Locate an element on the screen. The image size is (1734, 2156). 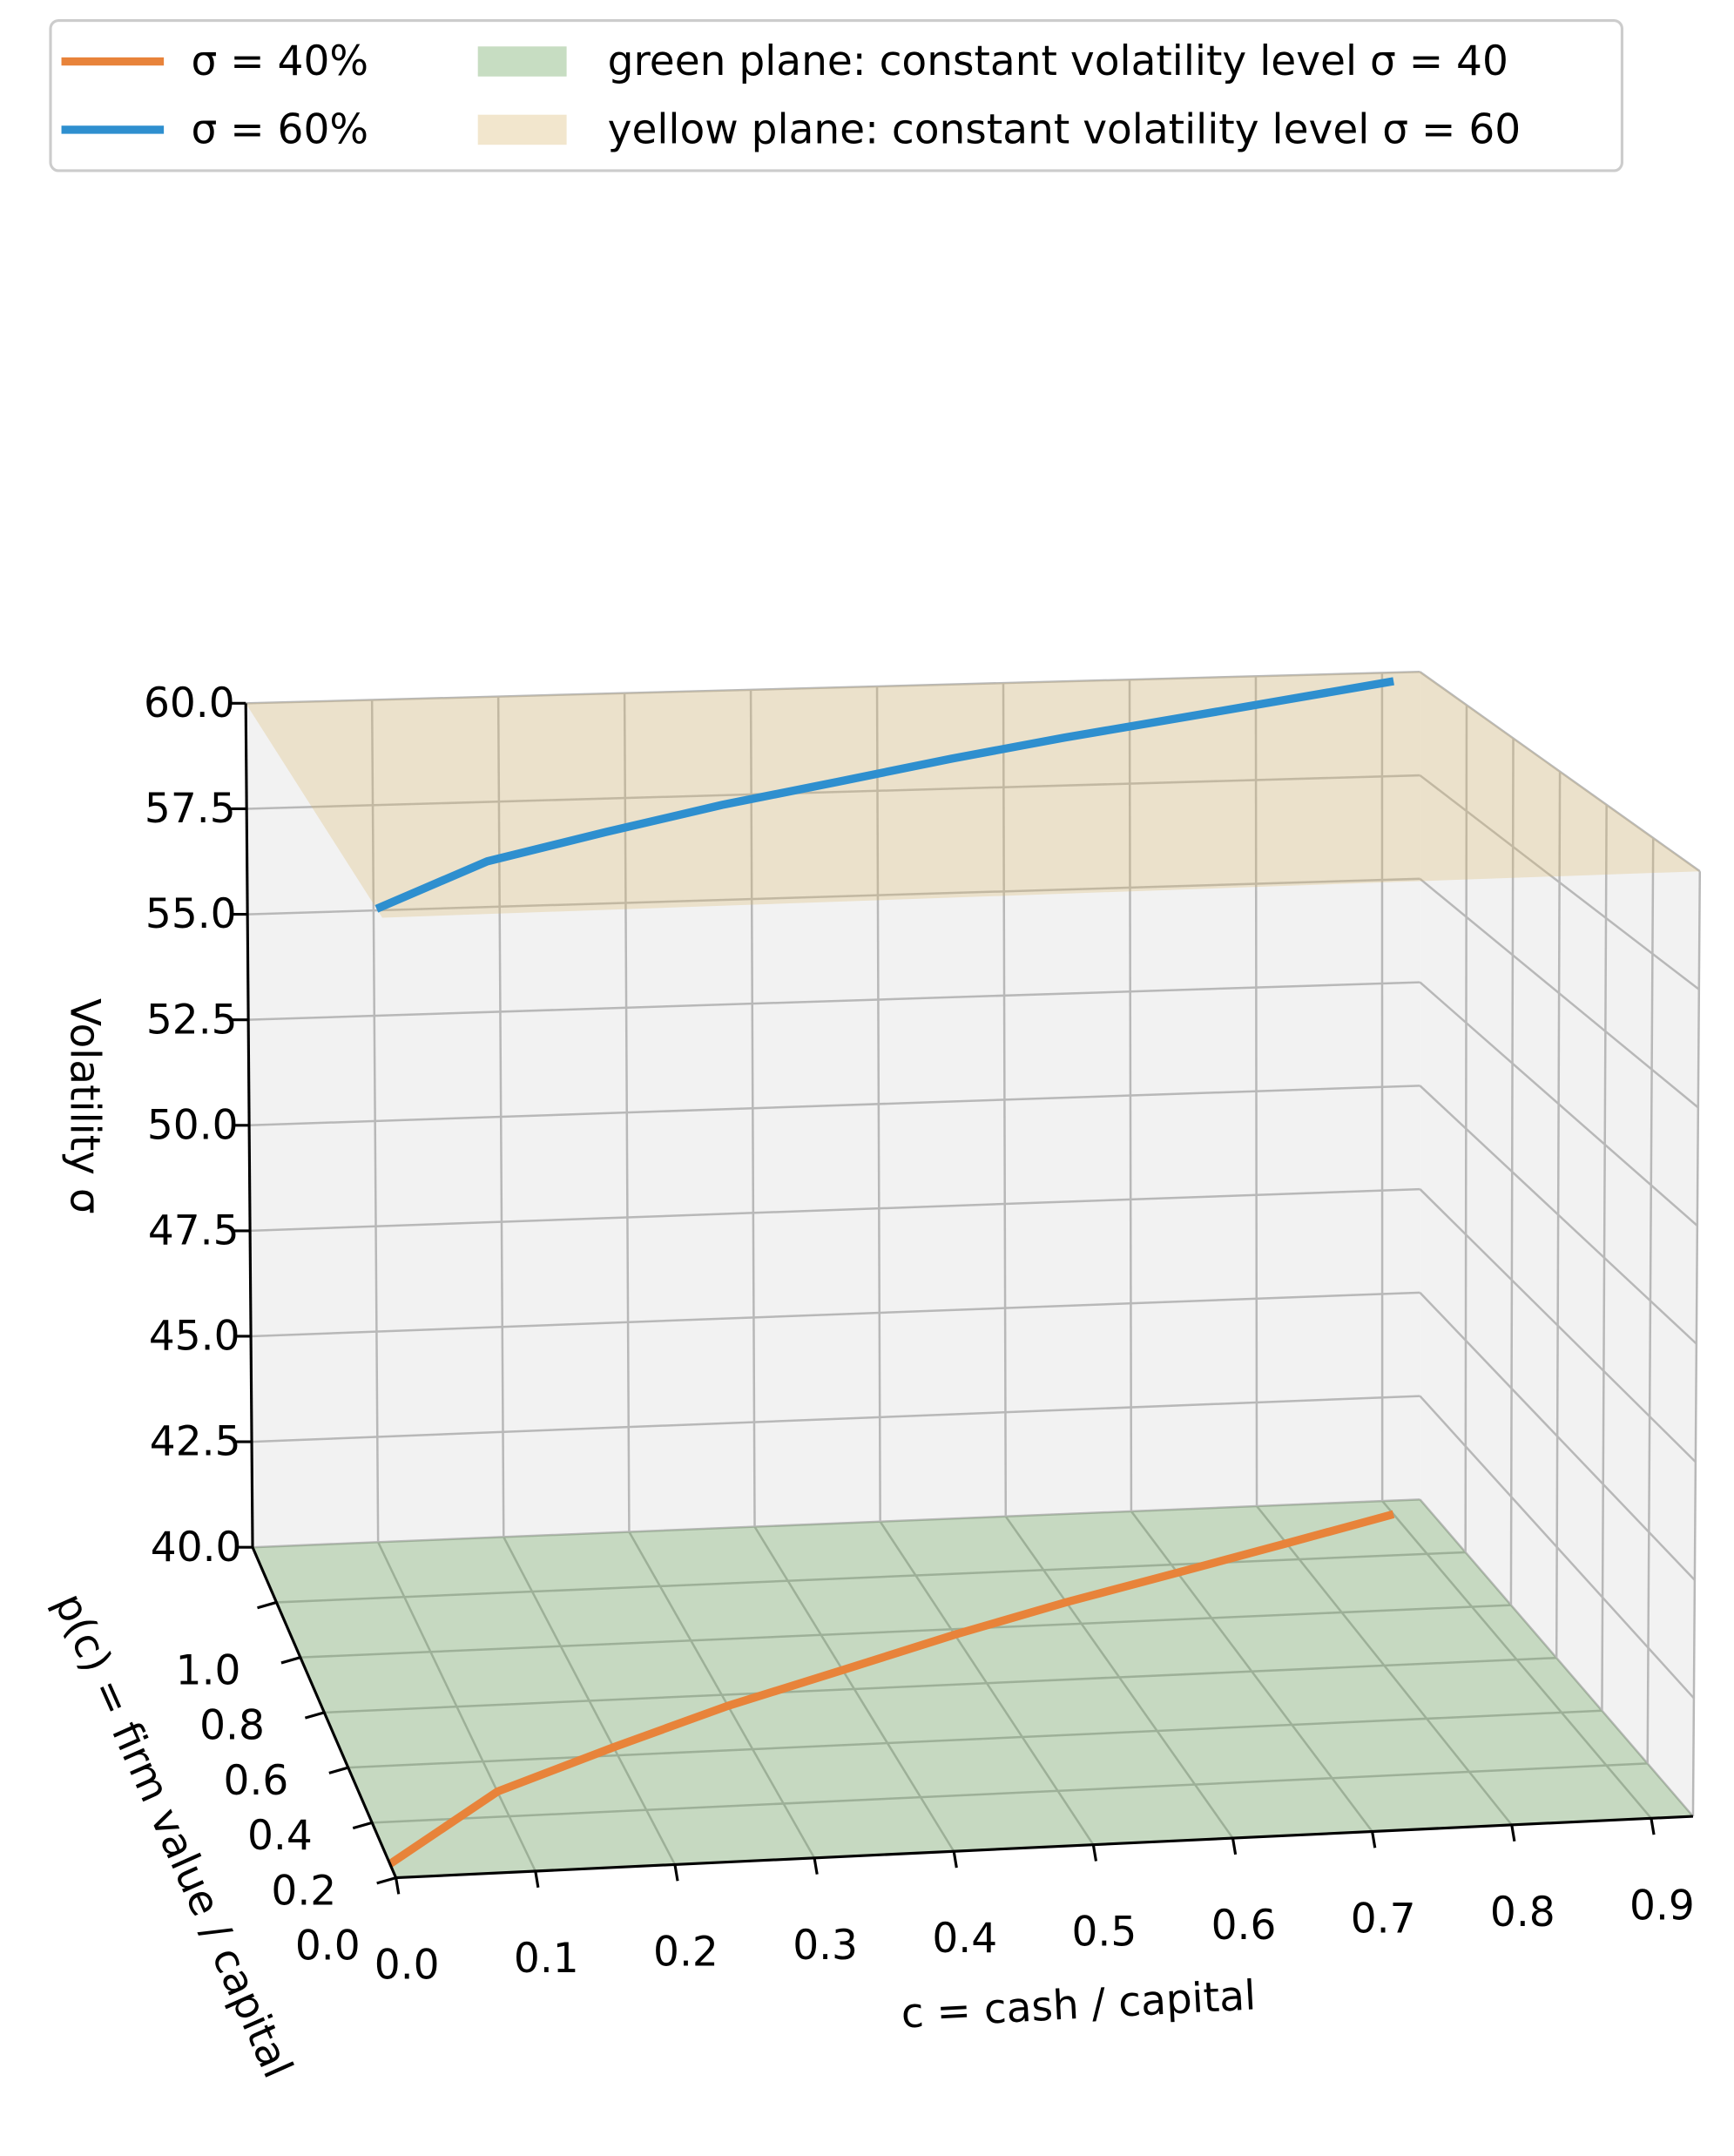
x-axis-line is located at coordinates (1044, 1847).